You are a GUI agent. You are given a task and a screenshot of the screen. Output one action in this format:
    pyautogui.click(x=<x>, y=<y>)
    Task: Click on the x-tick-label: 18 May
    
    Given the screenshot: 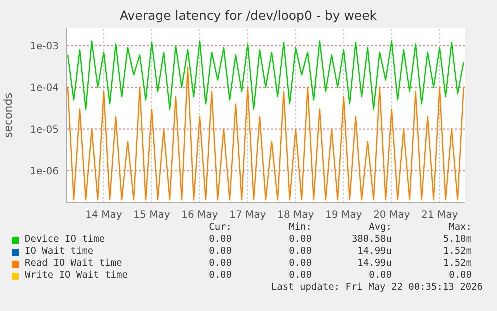 What is the action you would take?
    pyautogui.click(x=296, y=216)
    